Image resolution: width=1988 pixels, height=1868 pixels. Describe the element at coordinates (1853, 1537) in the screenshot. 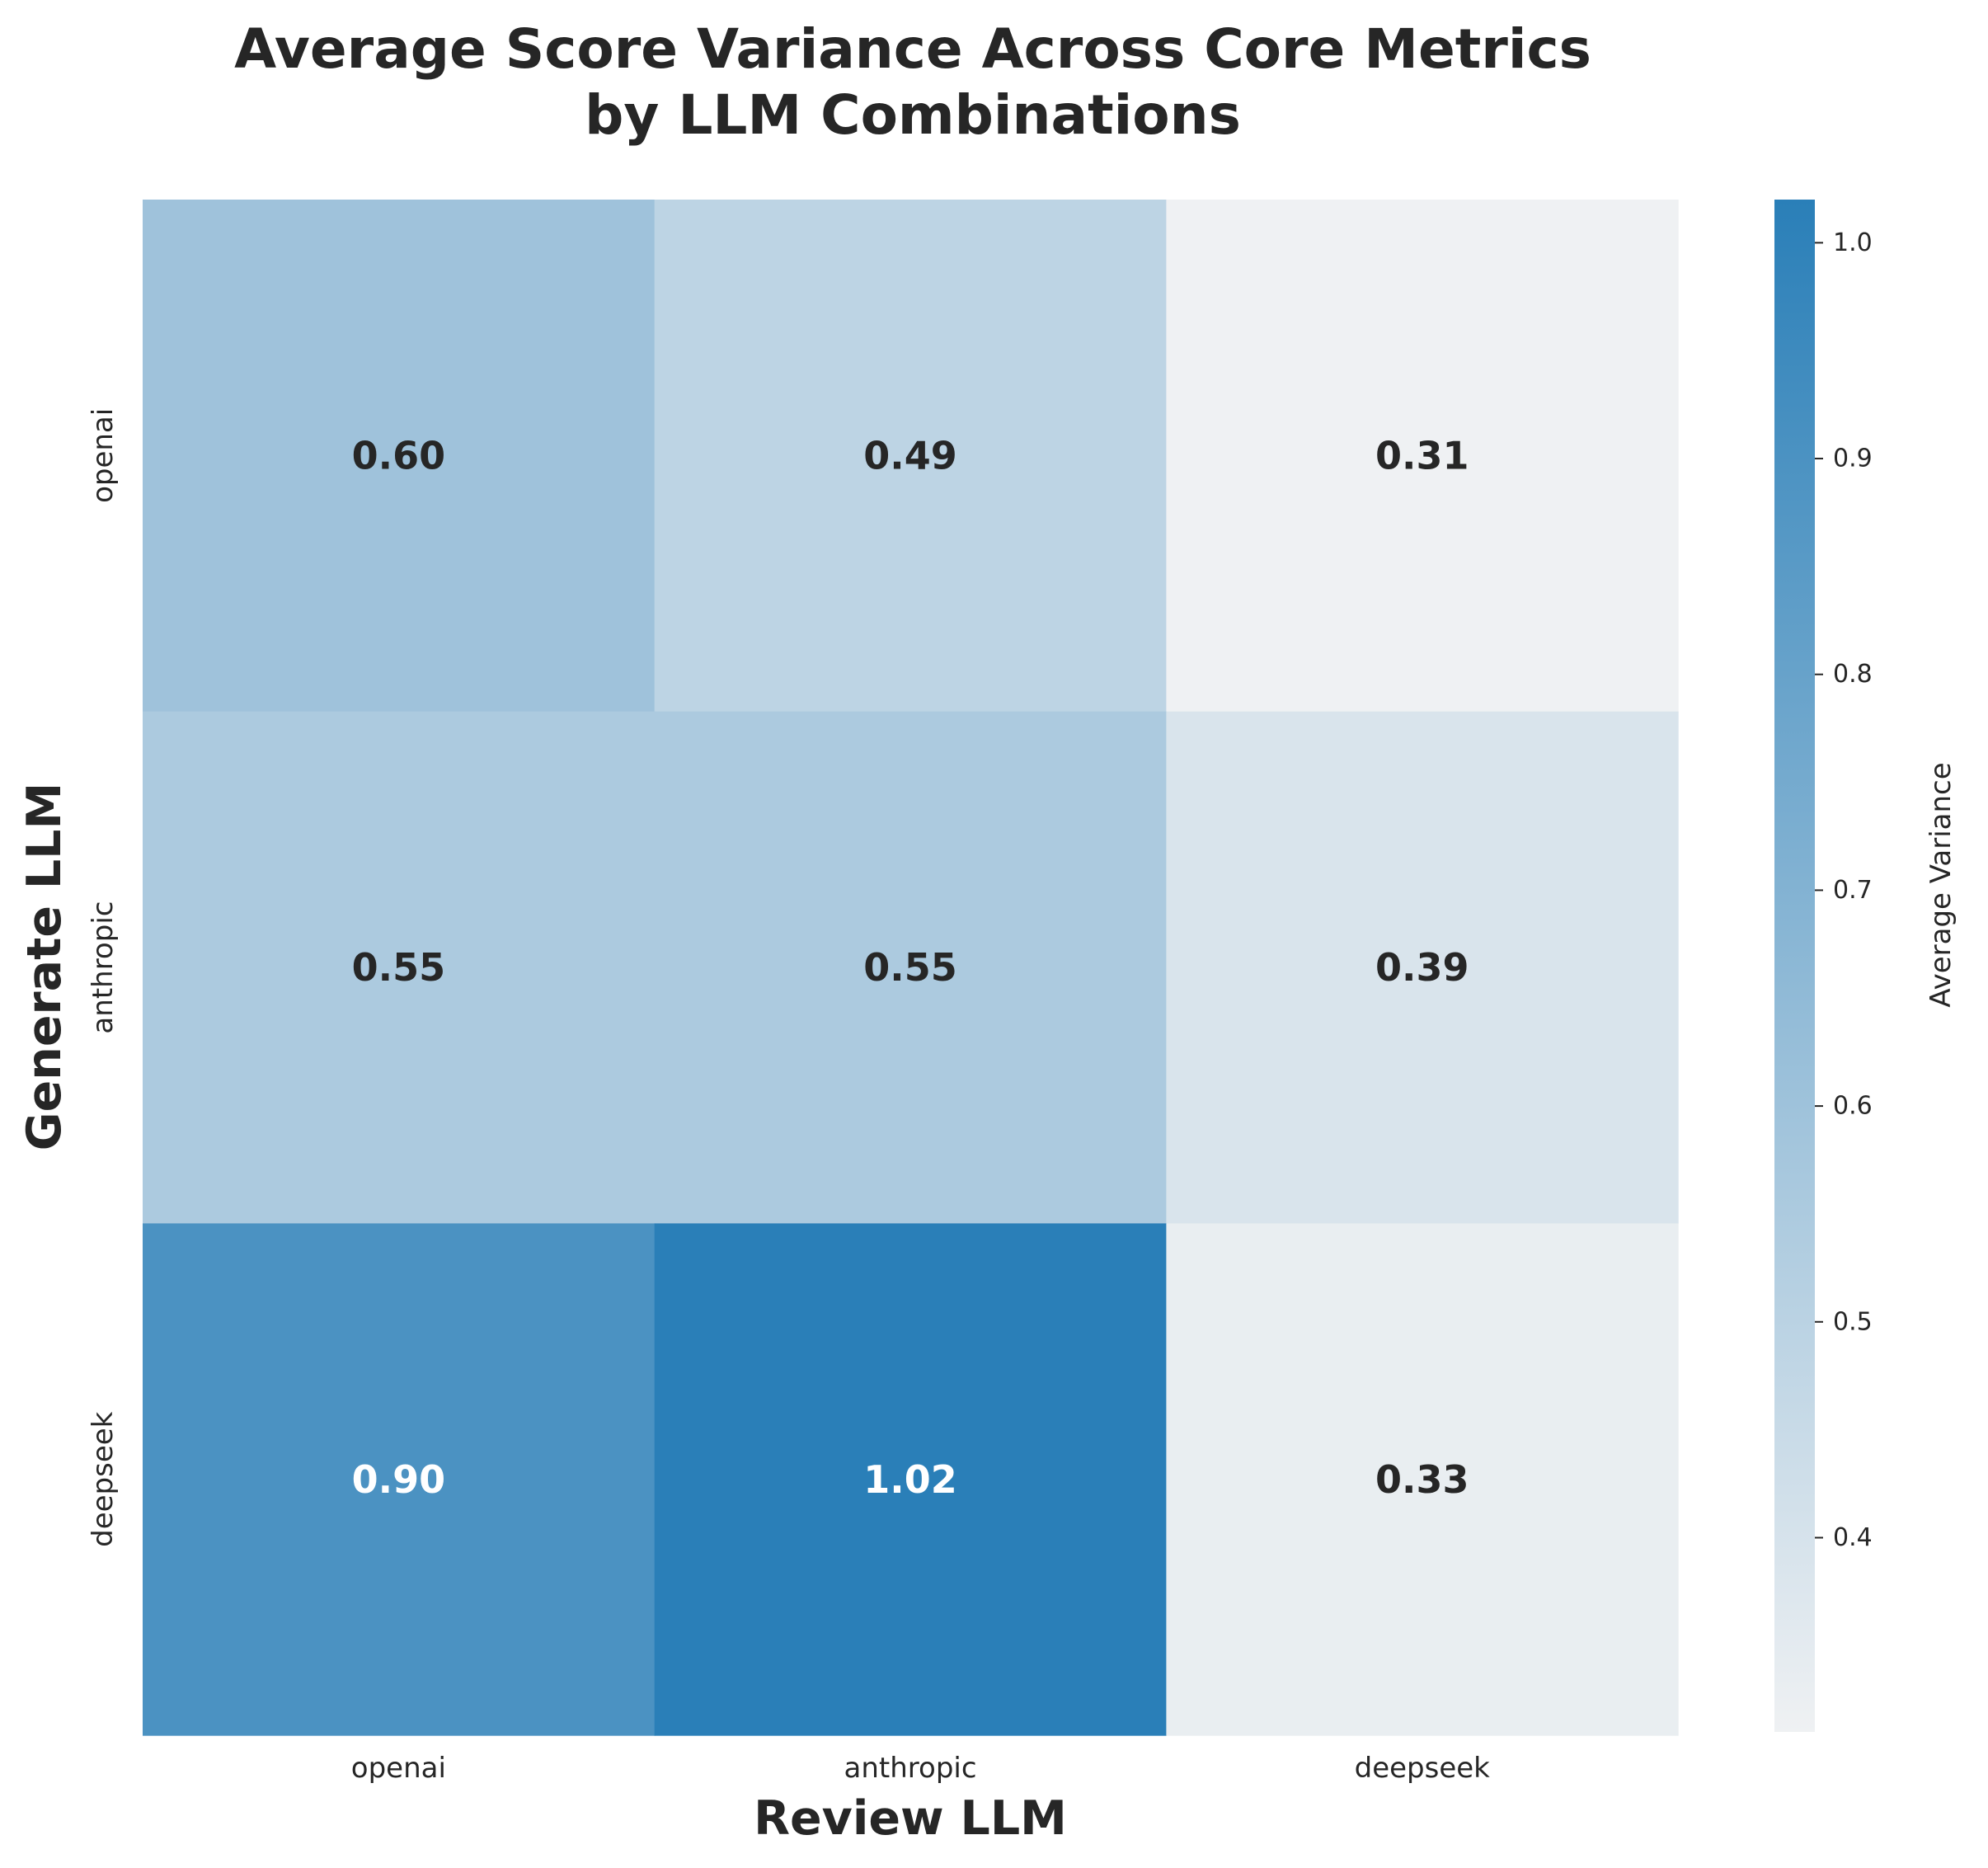

I see `colorbar-tick-label: 0.4` at that location.